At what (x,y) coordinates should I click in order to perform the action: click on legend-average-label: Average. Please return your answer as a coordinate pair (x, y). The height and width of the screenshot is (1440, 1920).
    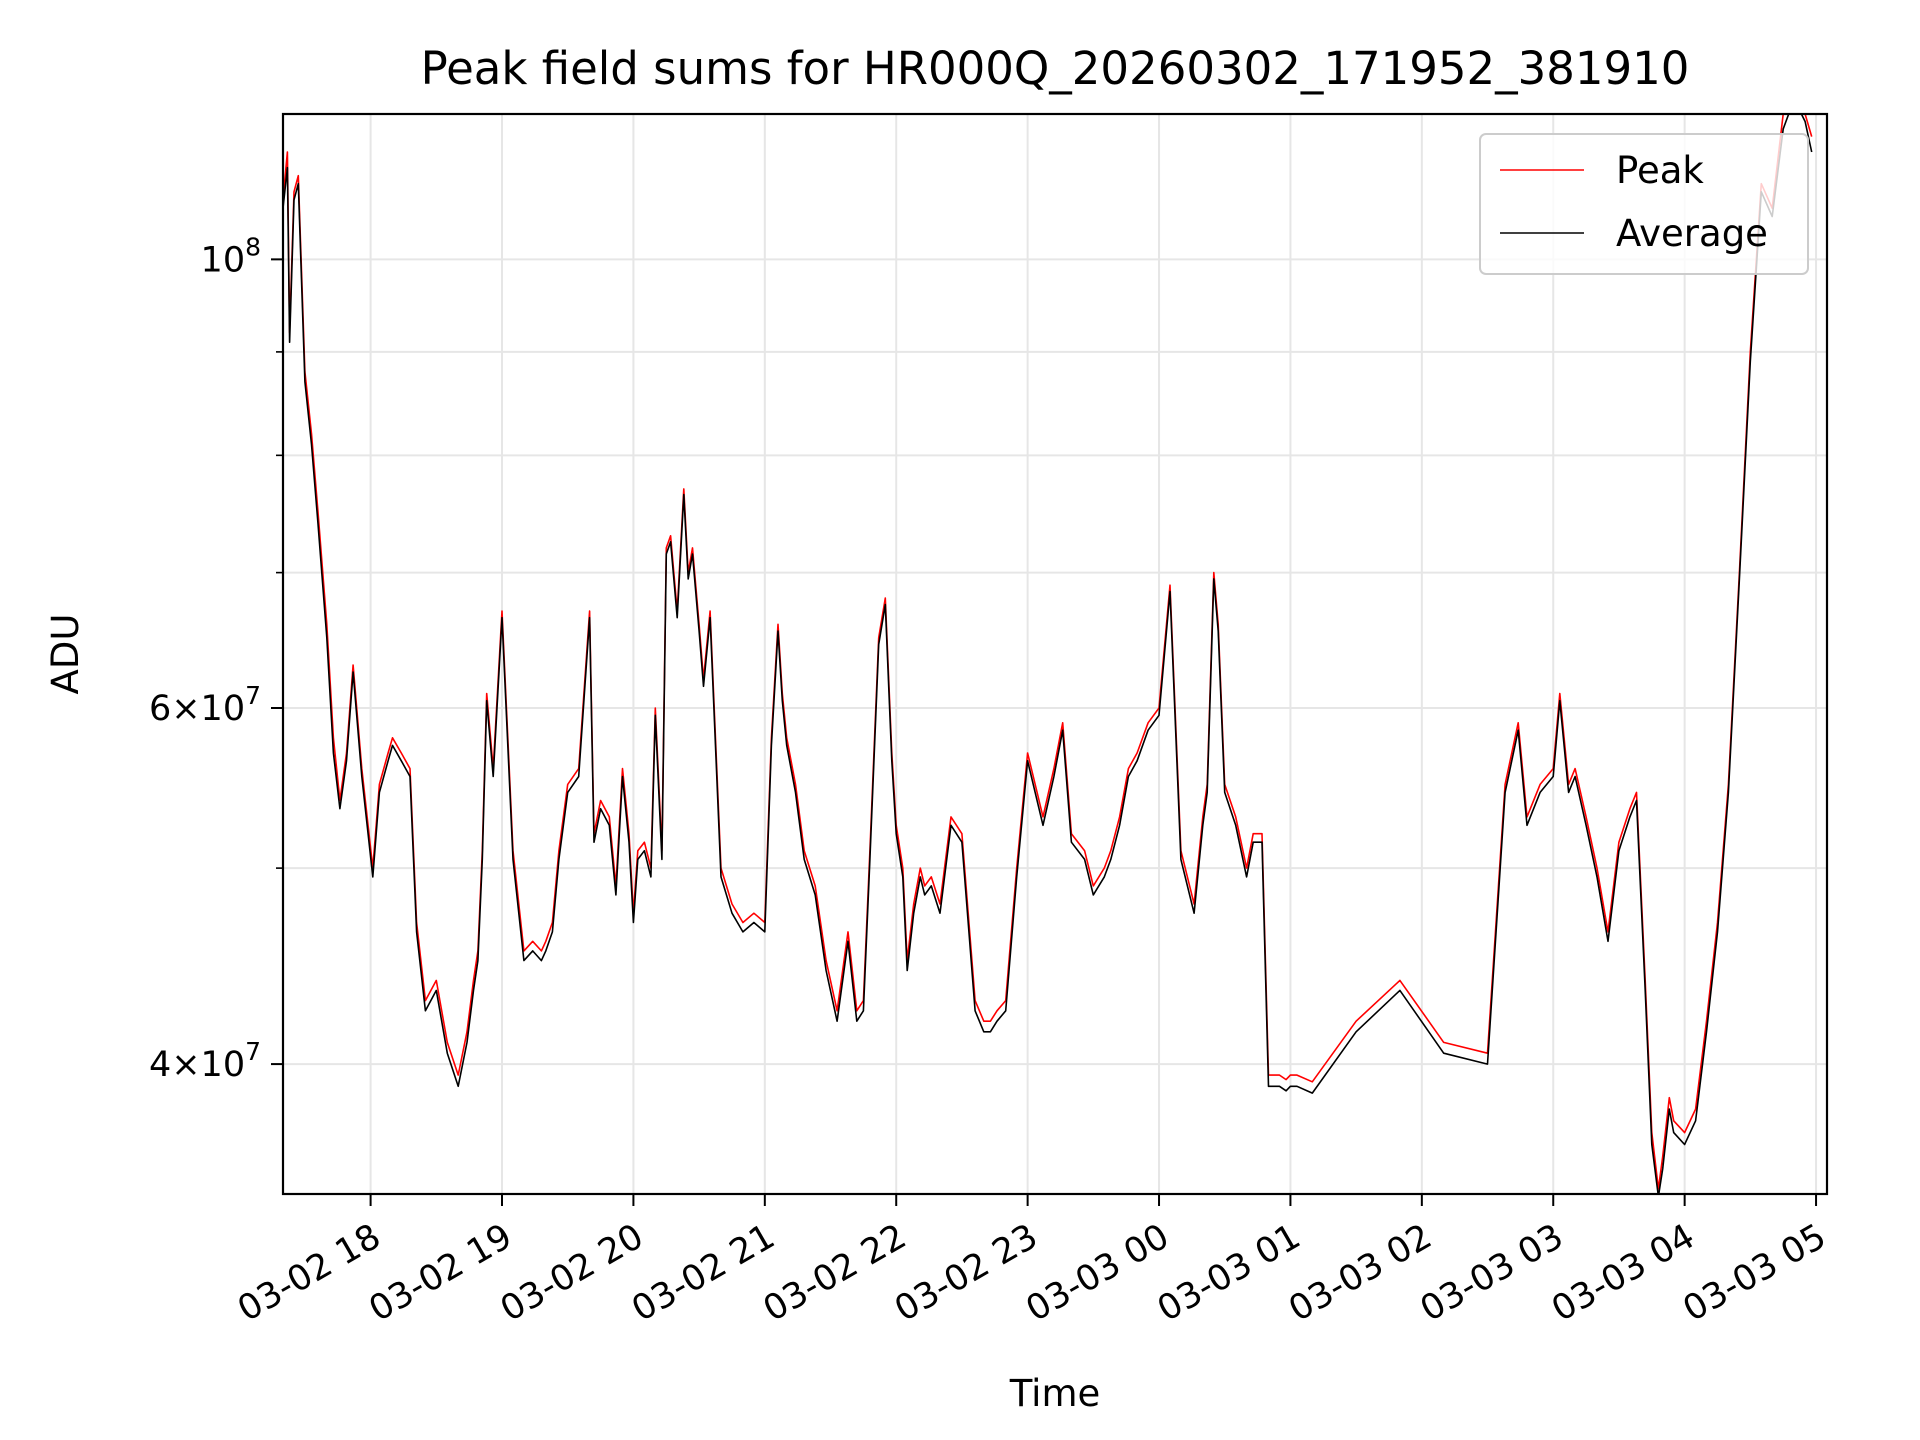
    Looking at the image, I should click on (1692, 233).